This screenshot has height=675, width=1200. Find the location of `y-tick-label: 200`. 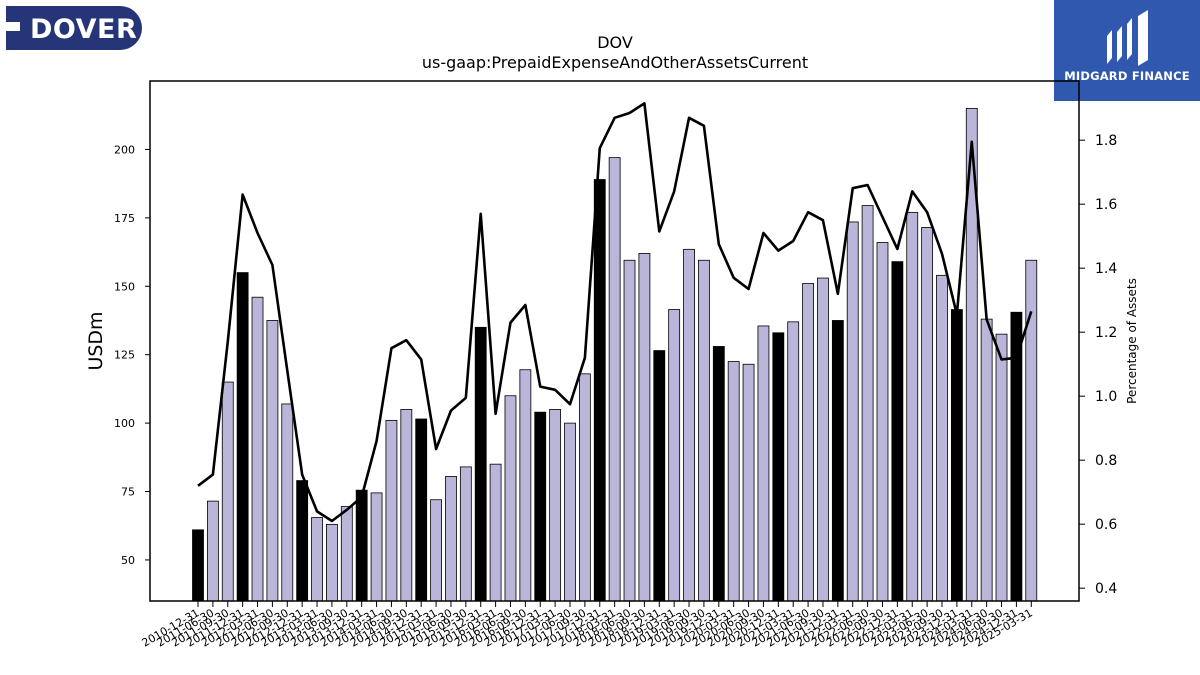

y-tick-label: 200 is located at coordinates (124, 149).